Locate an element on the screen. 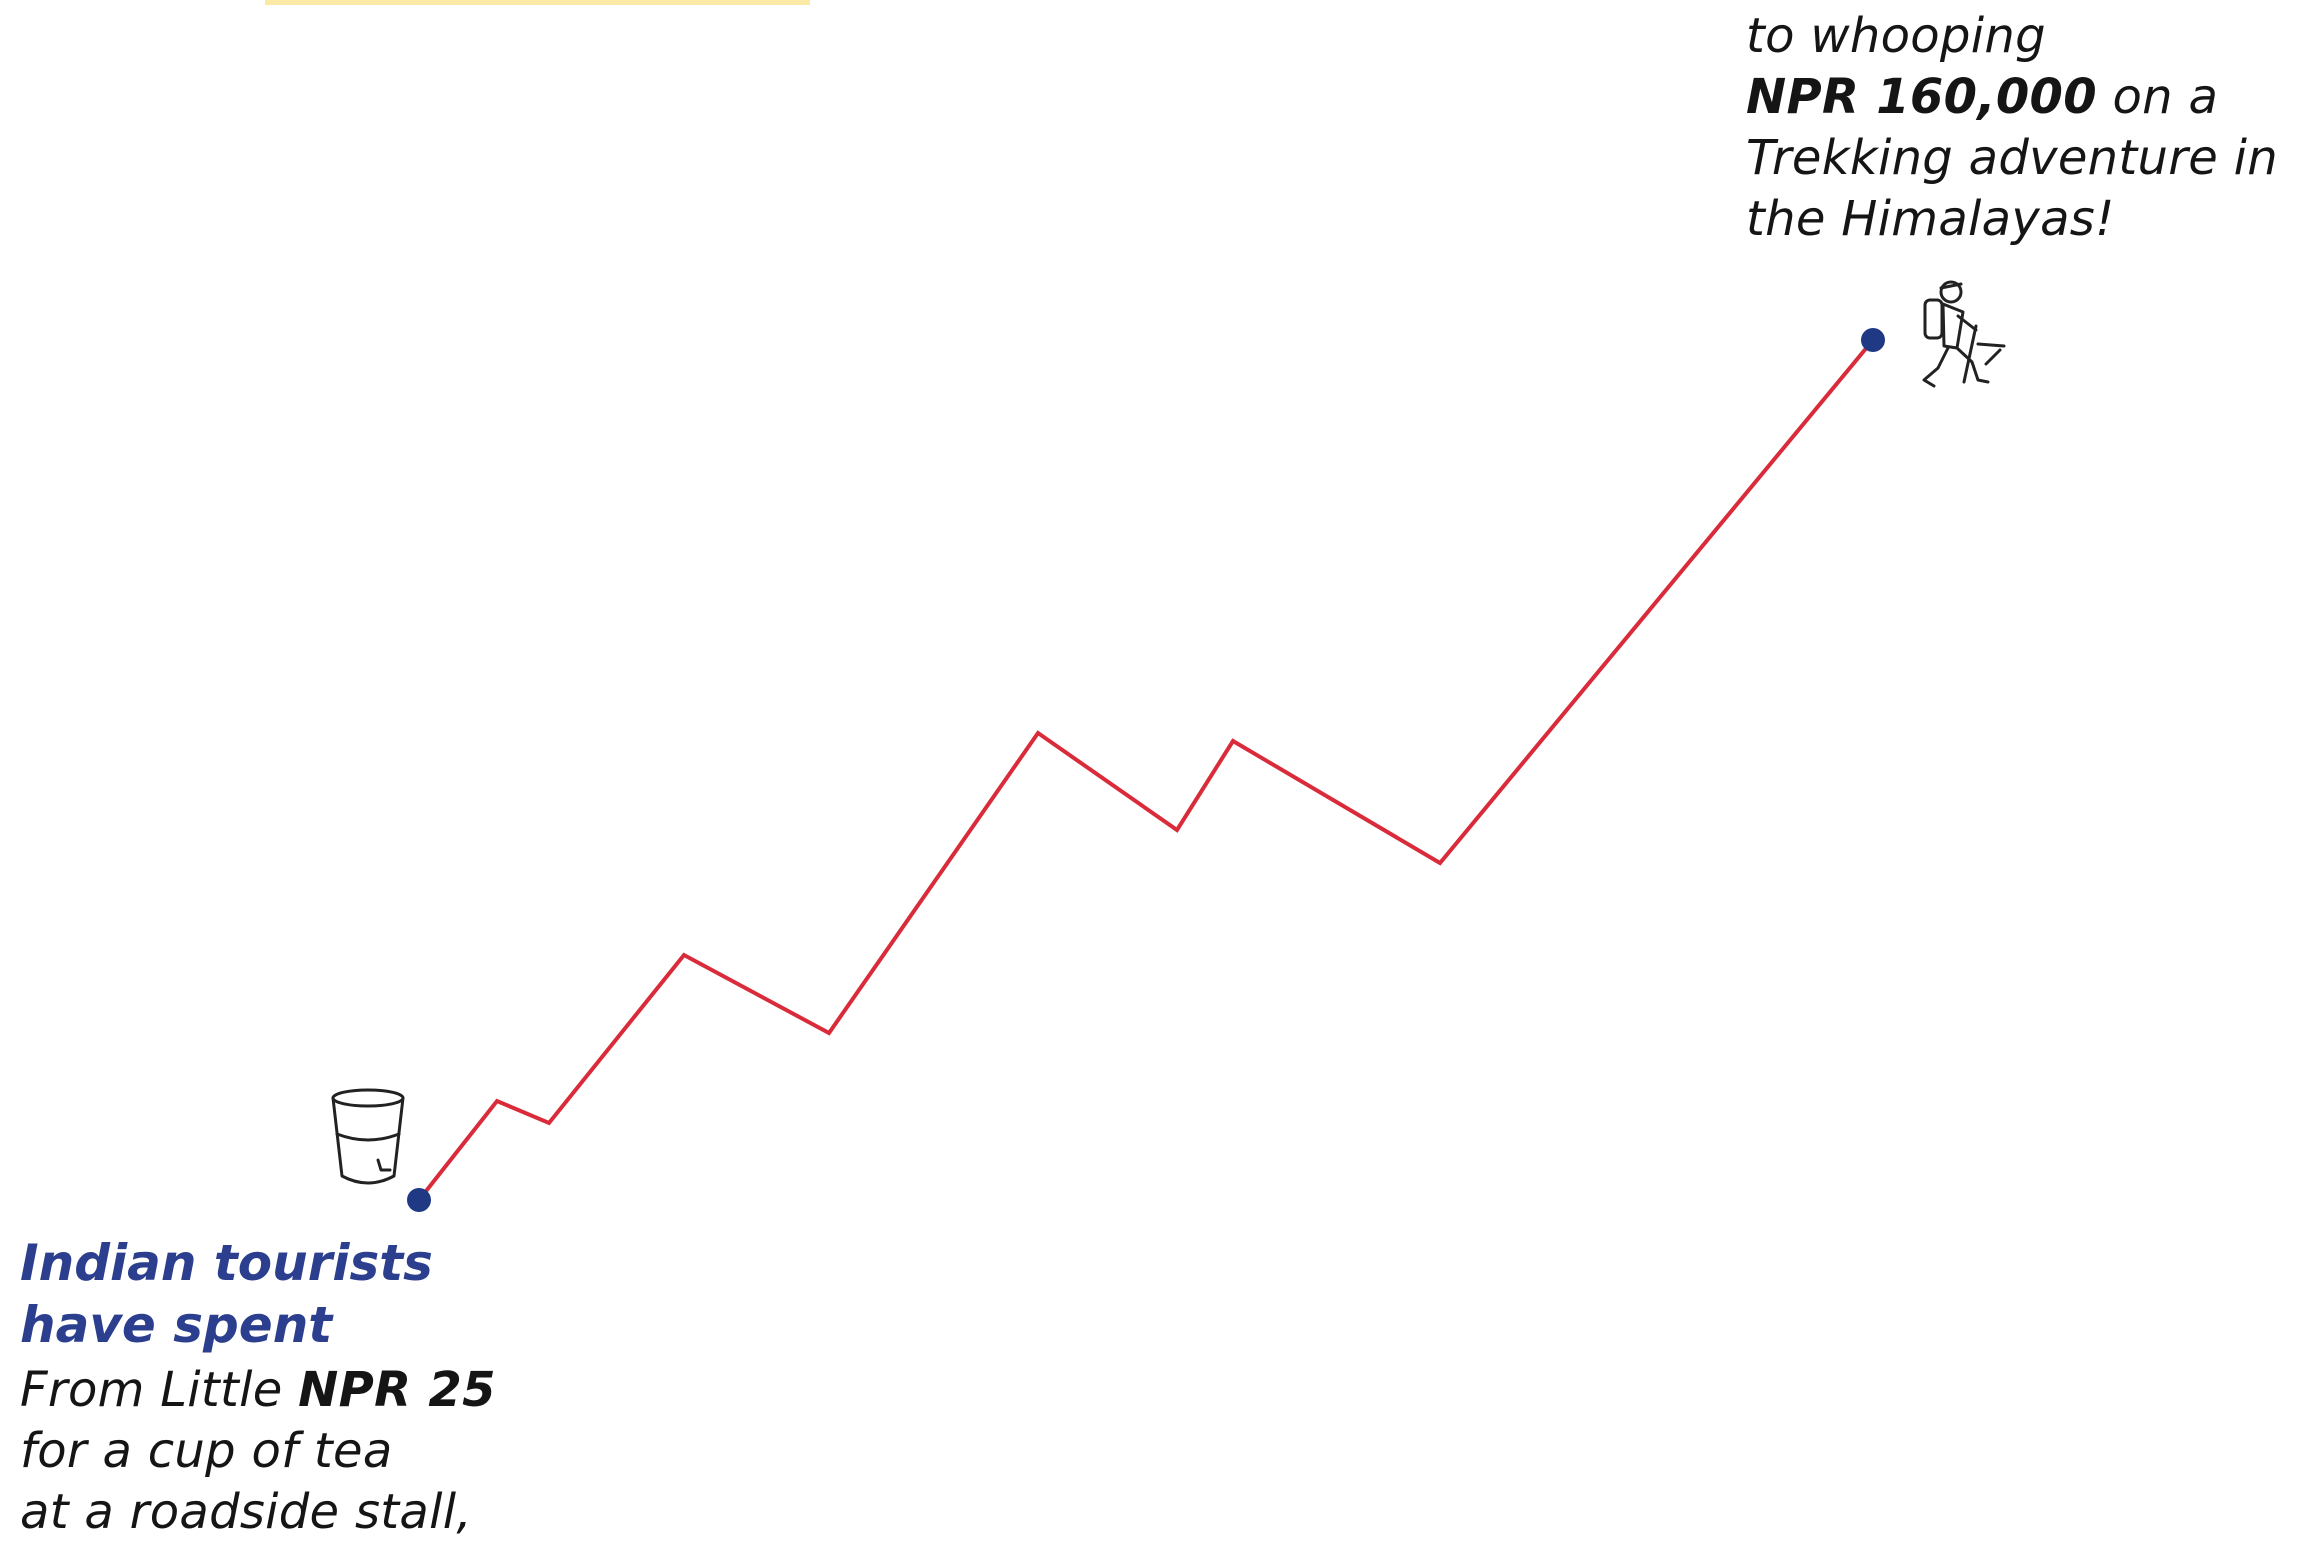  bottom-caption-line-1: From Little NPR 25 is located at coordinates (258, 1390).